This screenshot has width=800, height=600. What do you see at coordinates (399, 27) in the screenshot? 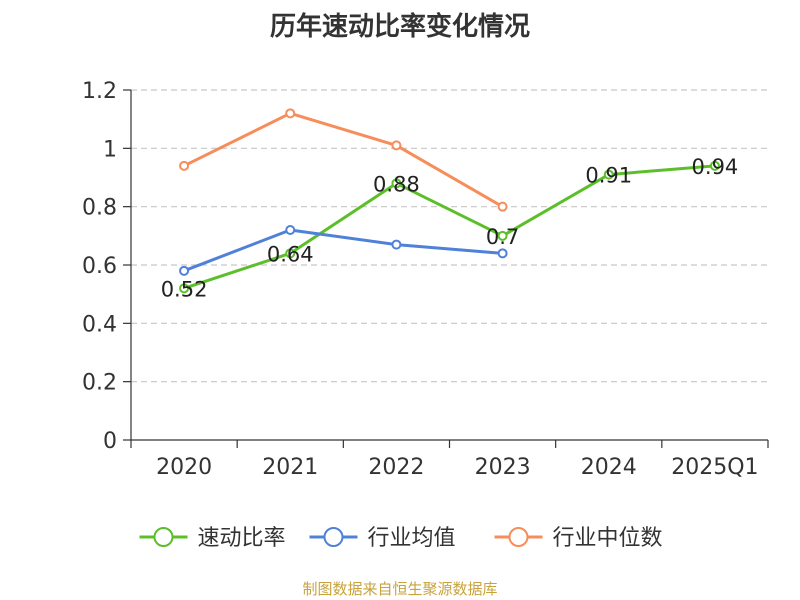
I see `chart-title: 历年速动比率变化情况` at bounding box center [399, 27].